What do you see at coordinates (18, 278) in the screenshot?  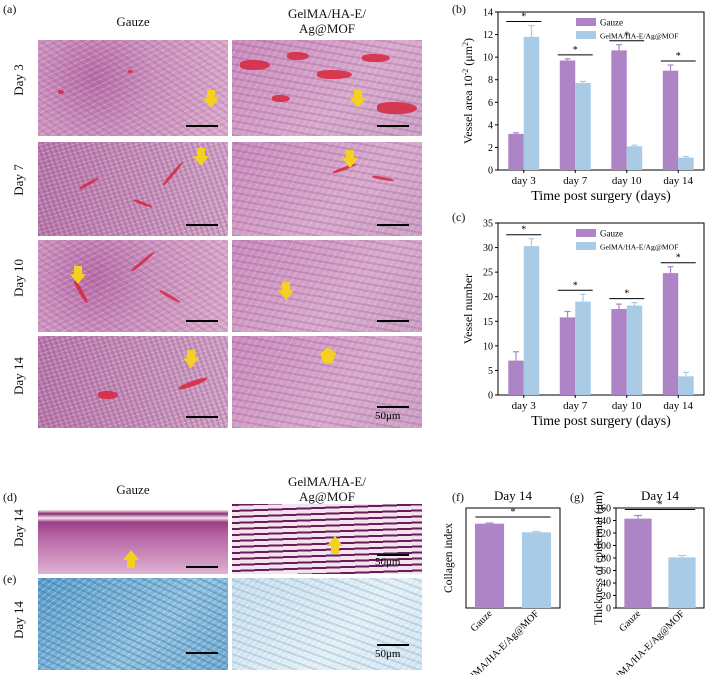 I see `row-label-day10: Day 10` at bounding box center [18, 278].